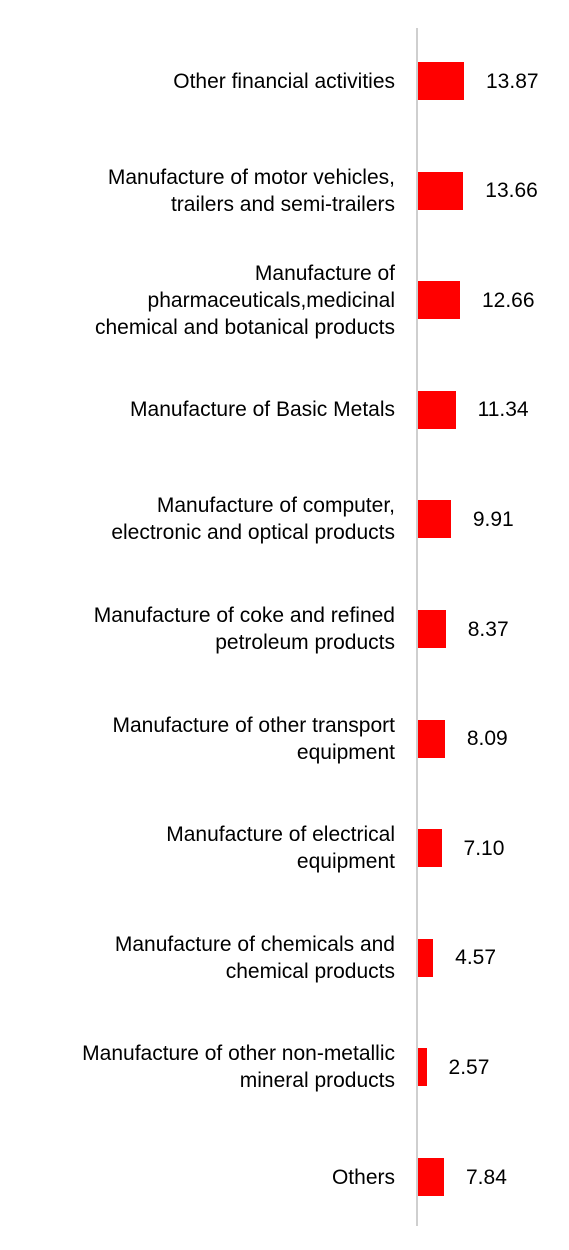  What do you see at coordinates (476, 958) in the screenshot?
I see `data-label: 4.57` at bounding box center [476, 958].